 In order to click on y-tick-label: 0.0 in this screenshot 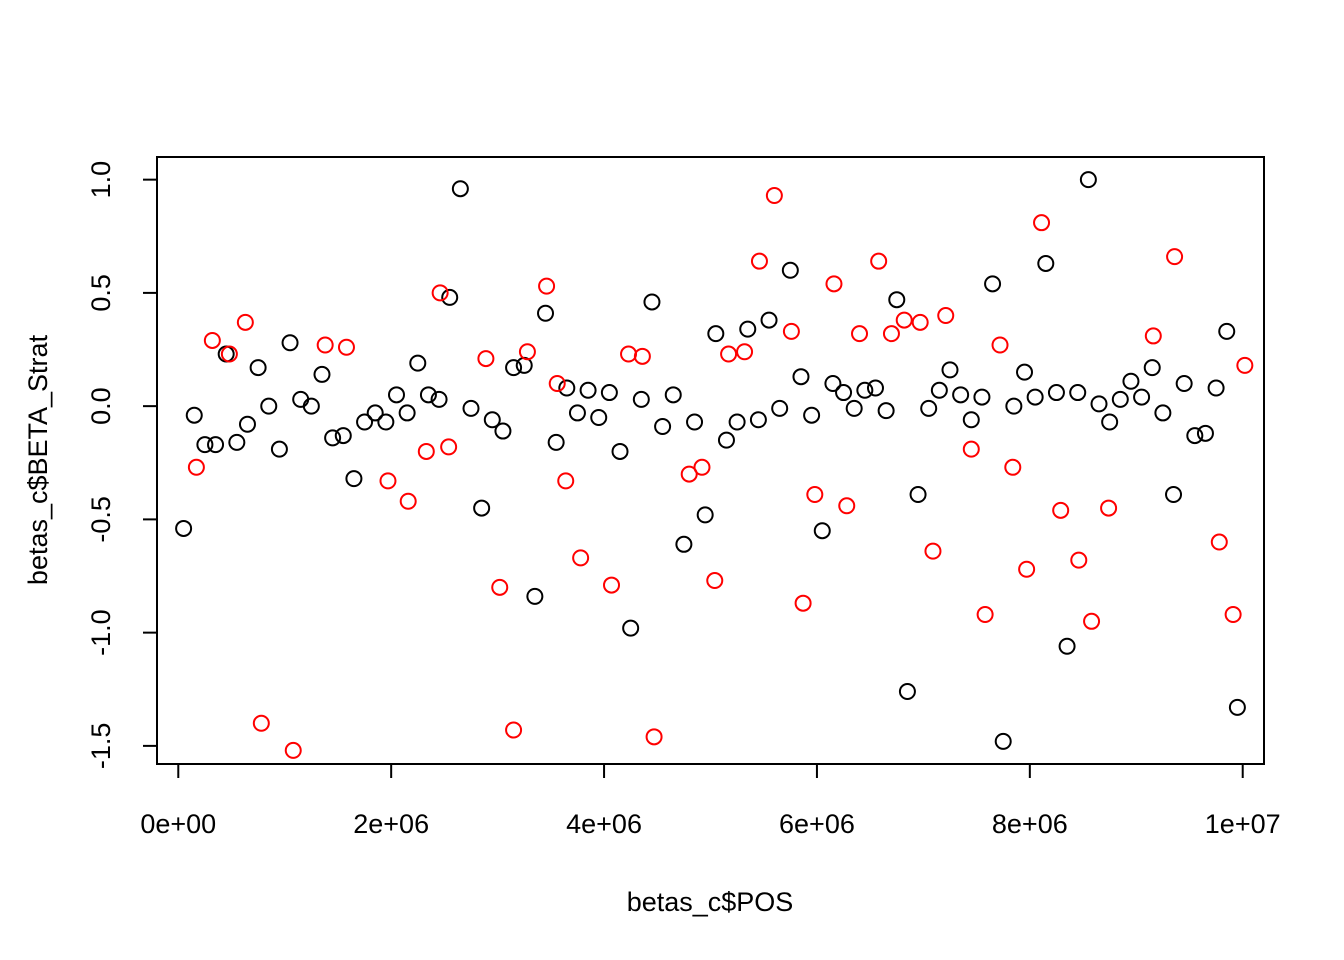, I will do `click(101, 406)`.